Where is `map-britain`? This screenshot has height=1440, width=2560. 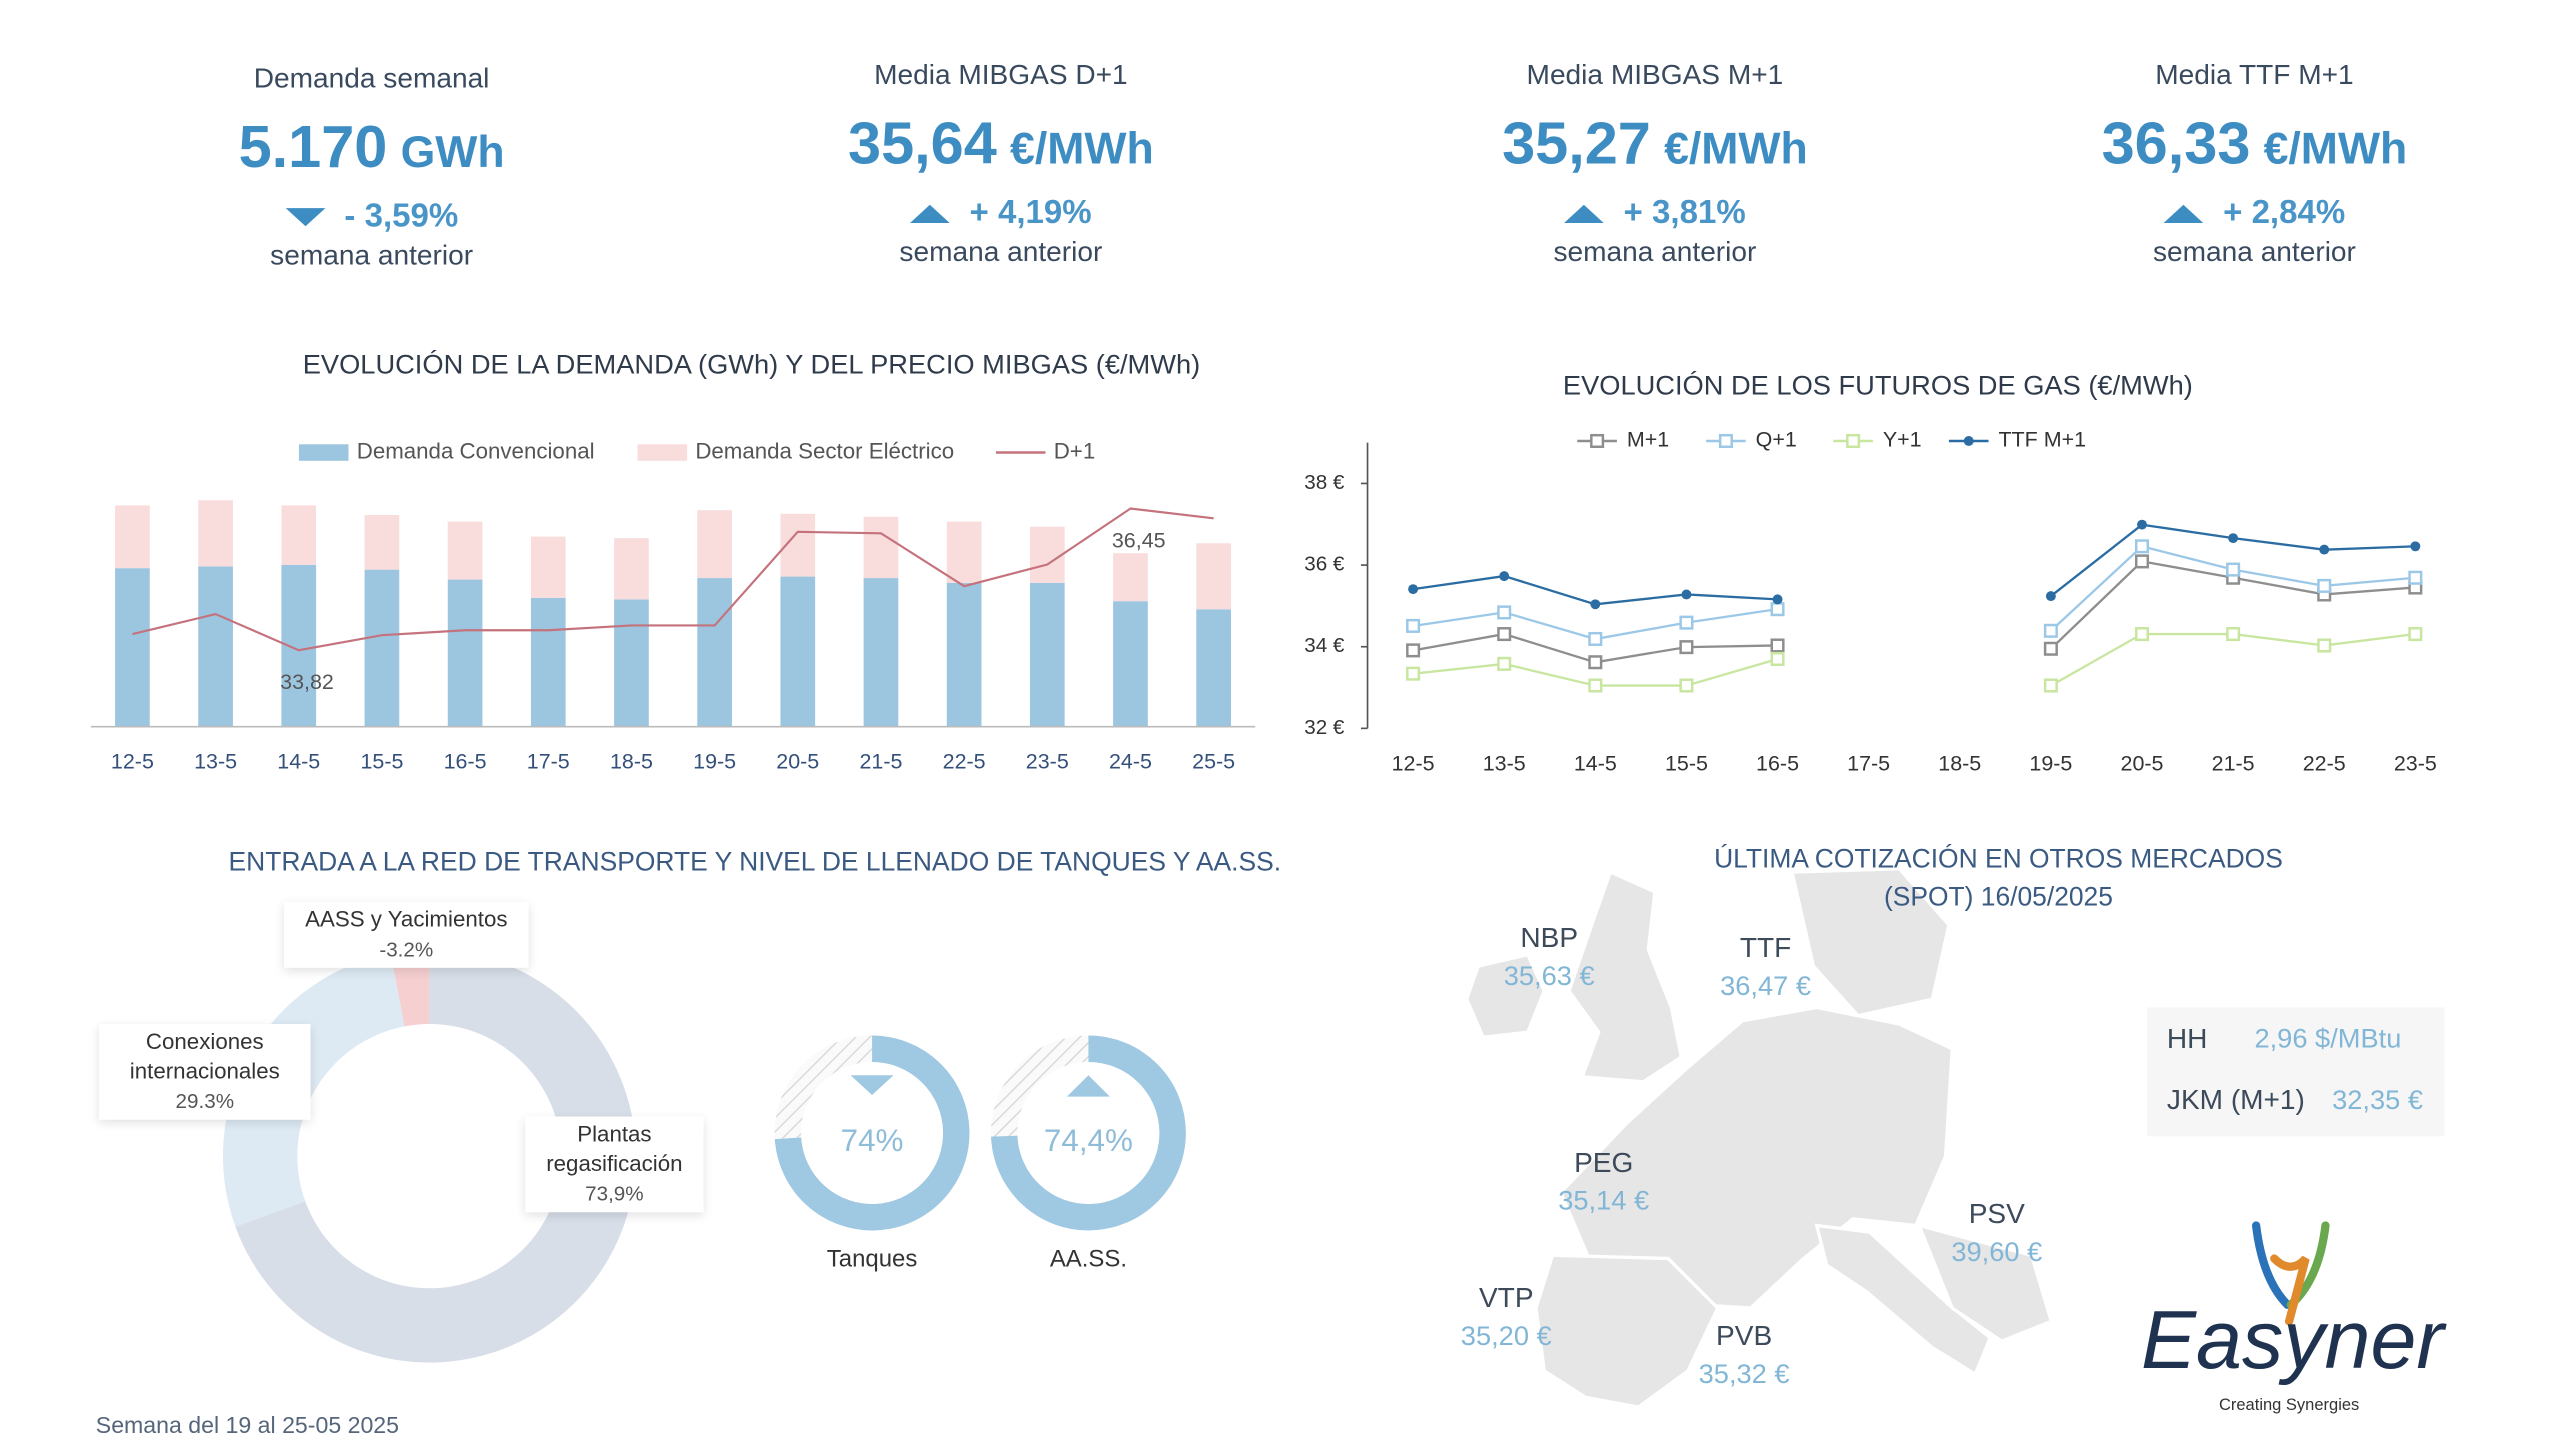
map-britain is located at coordinates (1625, 976).